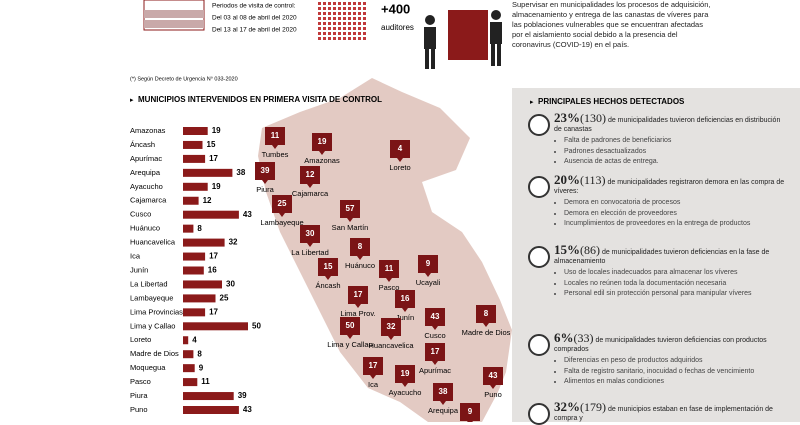  Describe the element at coordinates (567, 406) in the screenshot. I see `finding-pct: 32%` at that location.